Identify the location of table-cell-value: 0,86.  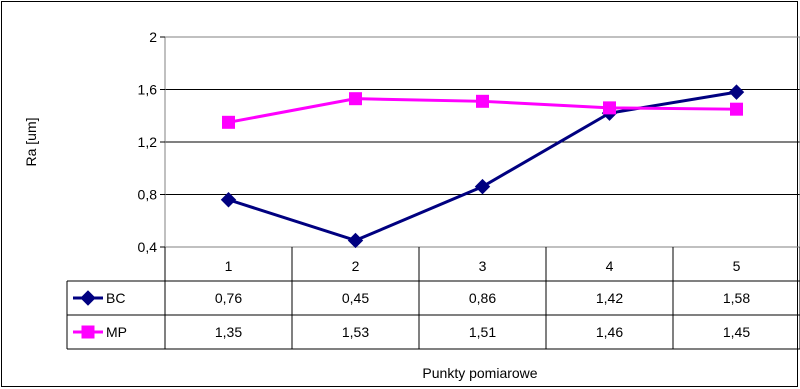
(482, 298).